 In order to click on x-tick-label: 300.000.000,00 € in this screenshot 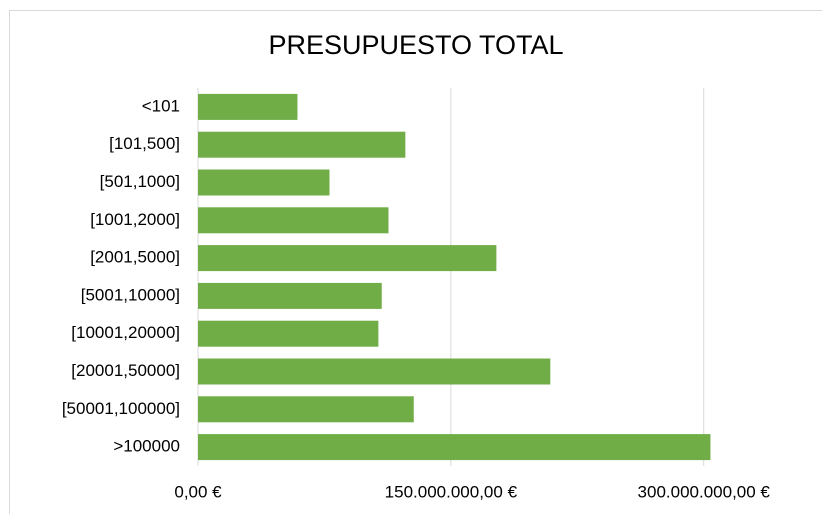, I will do `click(704, 491)`.